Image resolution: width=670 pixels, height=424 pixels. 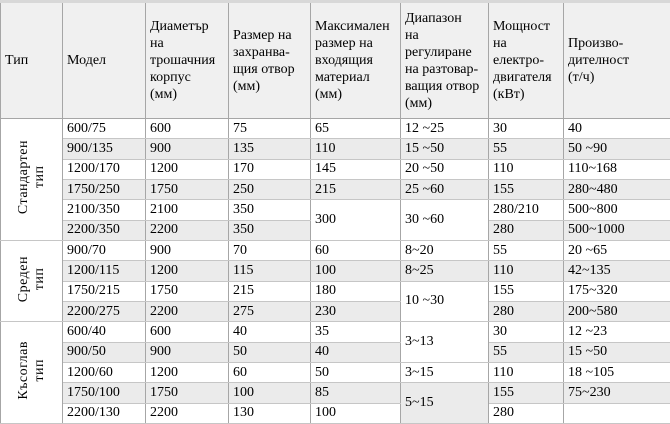 I want to click on feed-size-cell: 75, so click(x=269, y=128).